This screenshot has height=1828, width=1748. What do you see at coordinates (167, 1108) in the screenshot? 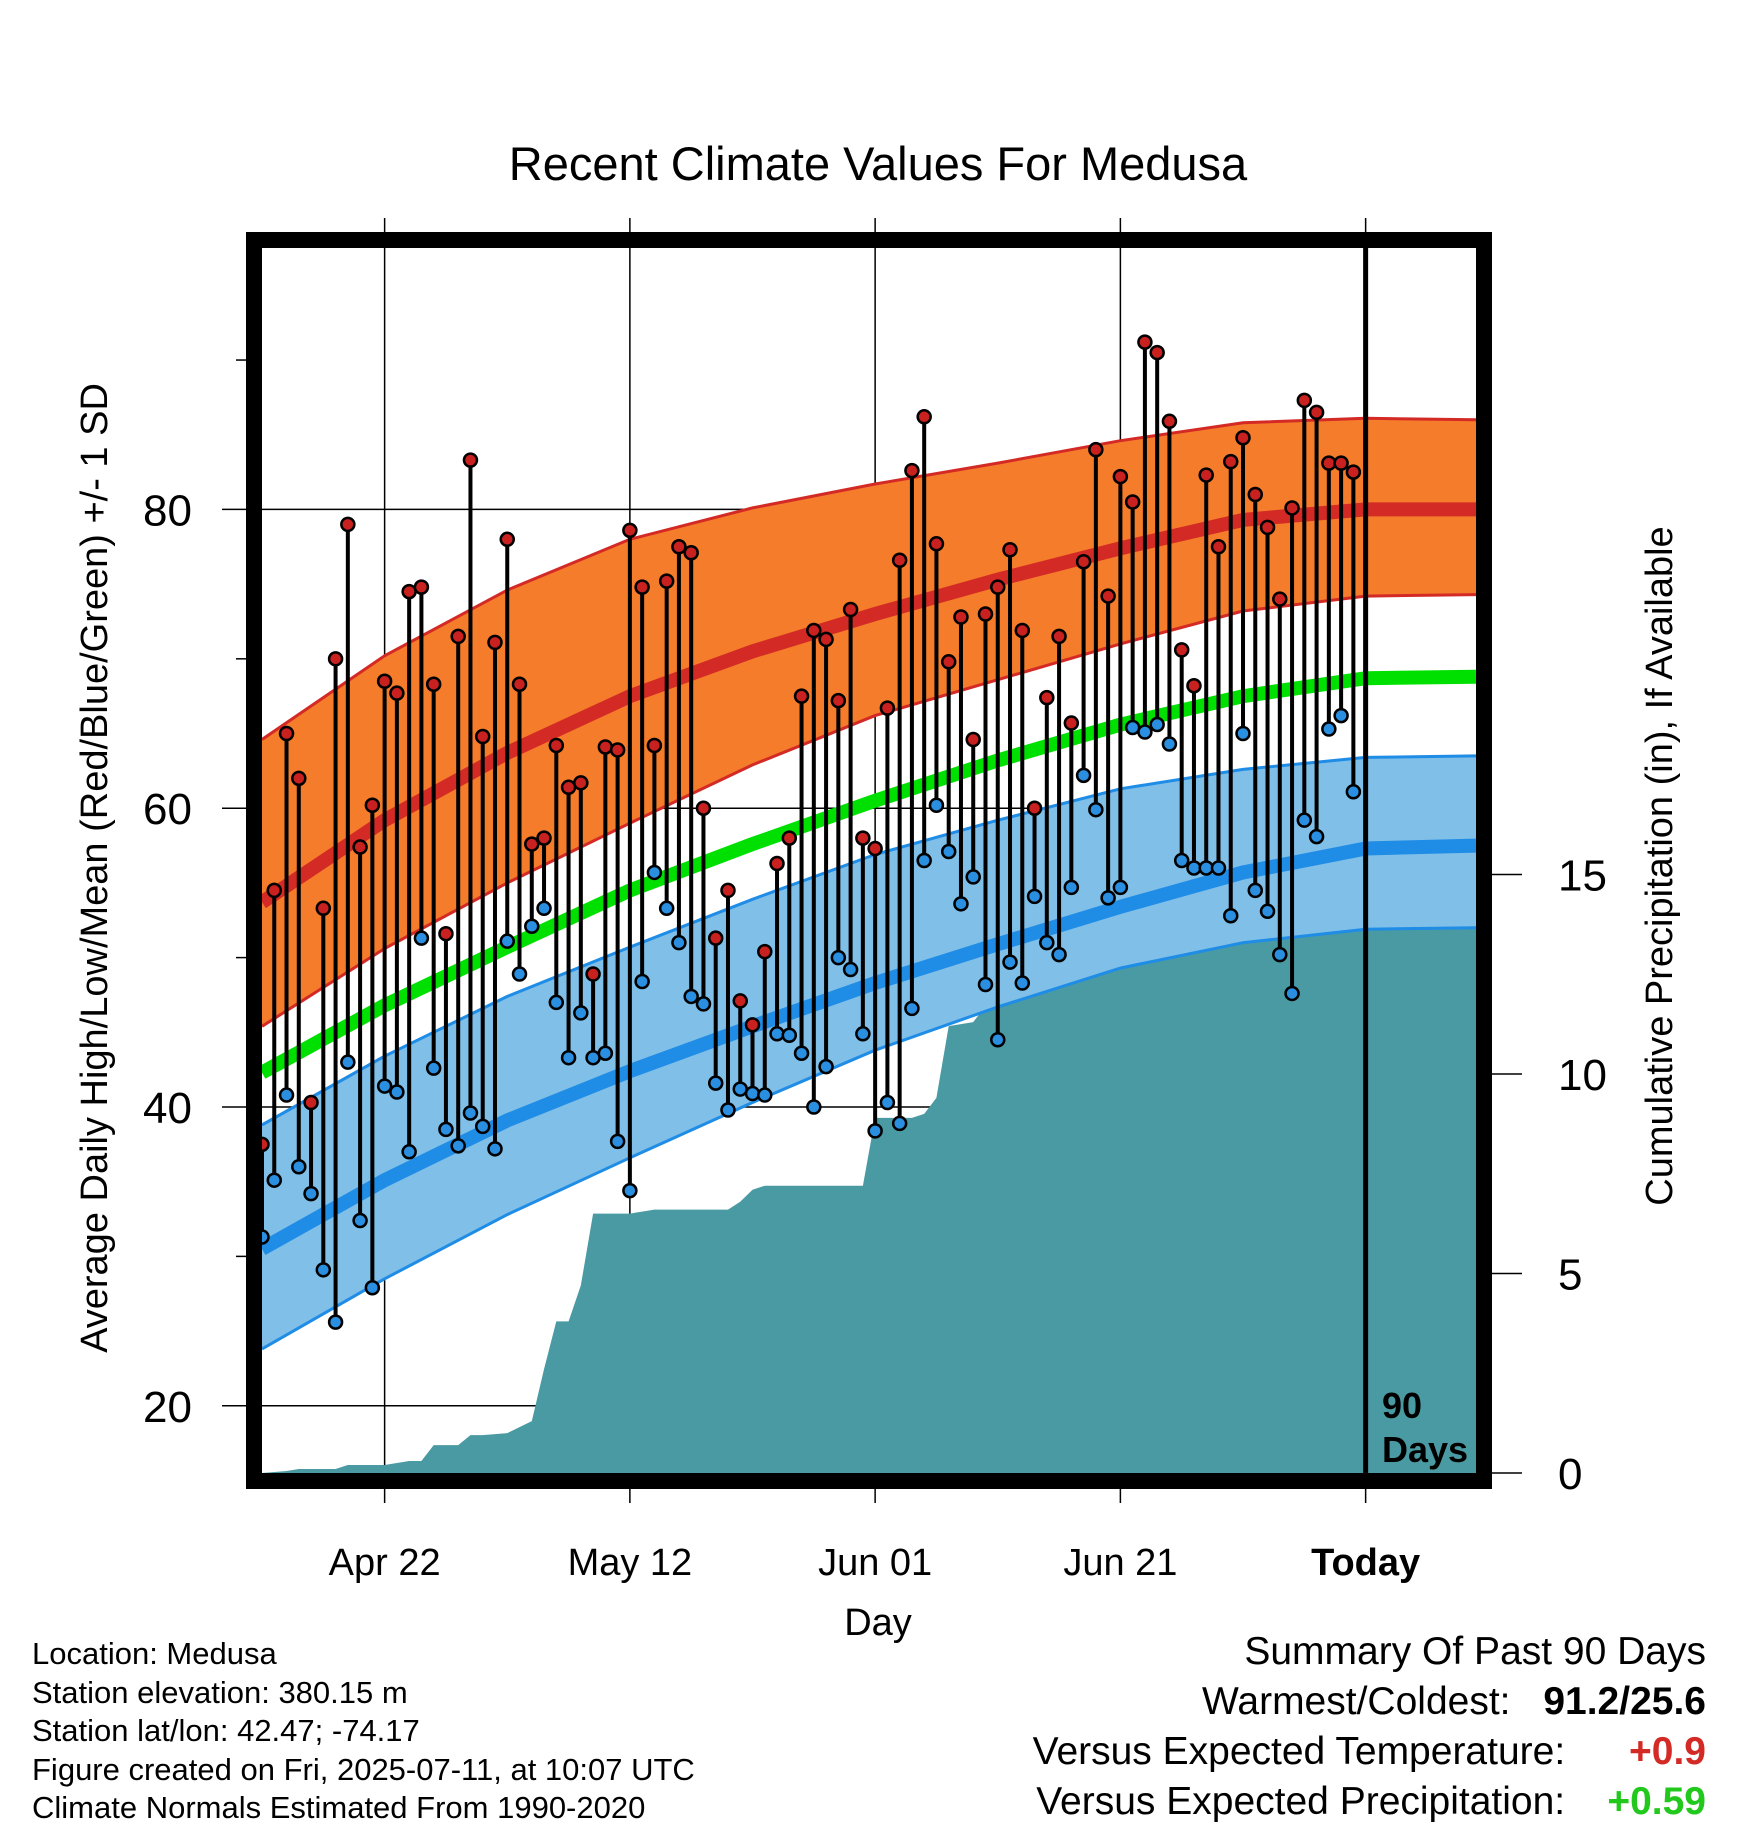
I see `y-tick-label: 40` at bounding box center [167, 1108].